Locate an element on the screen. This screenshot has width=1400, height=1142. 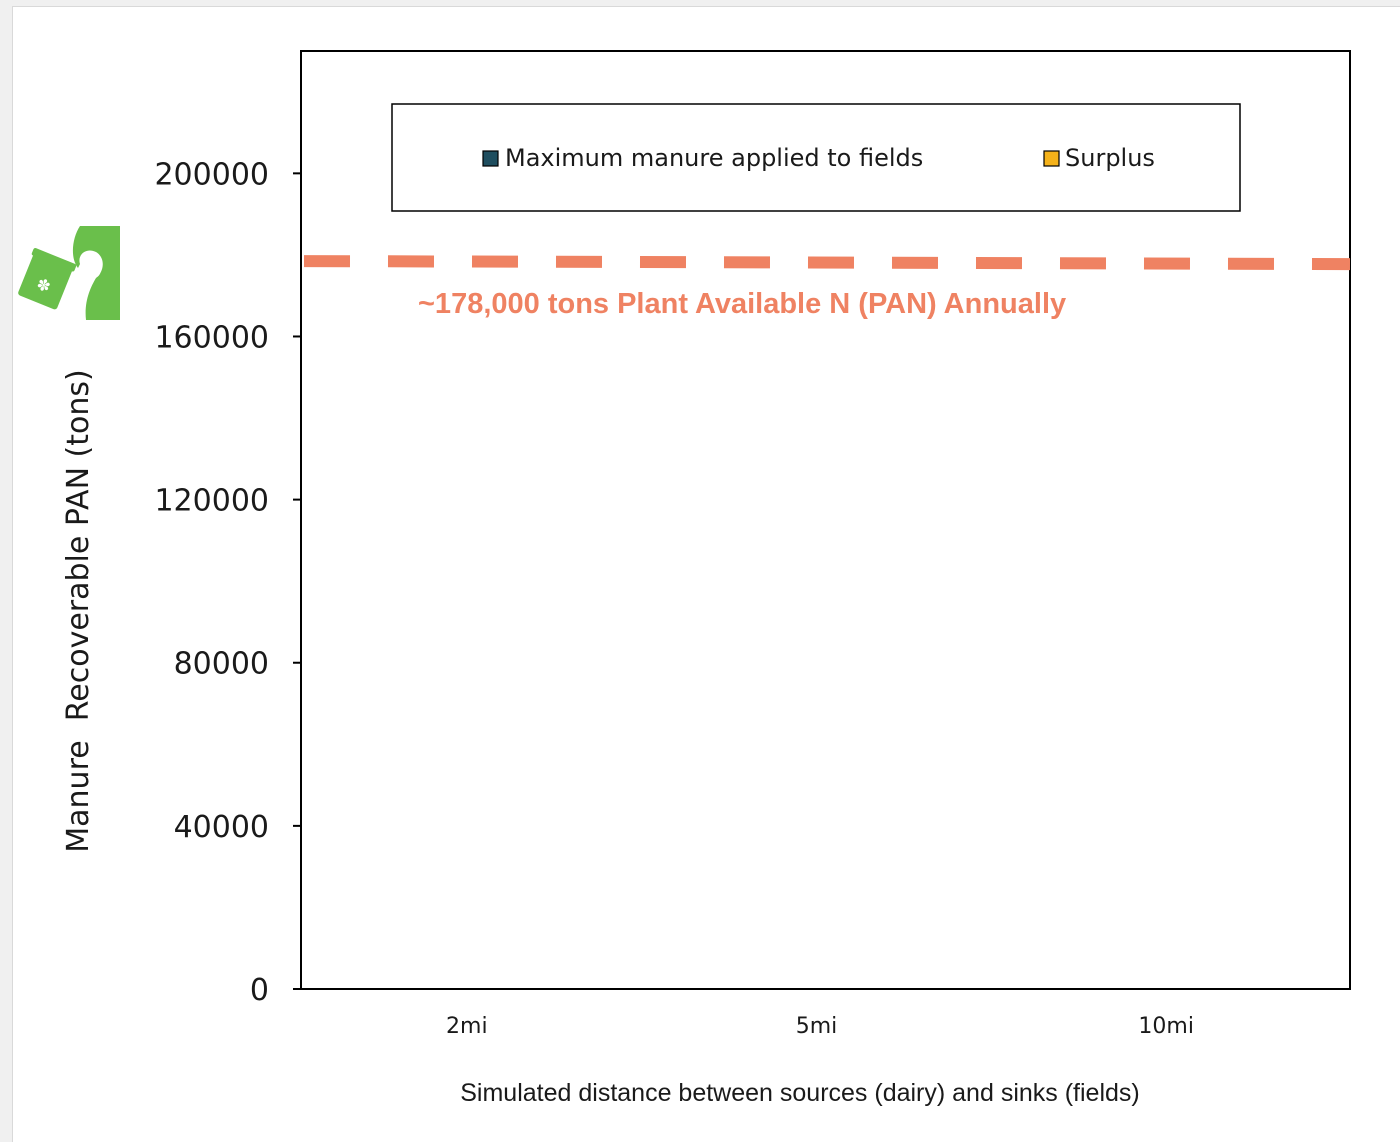
y-tick-label: 40000 is located at coordinates (221, 827).